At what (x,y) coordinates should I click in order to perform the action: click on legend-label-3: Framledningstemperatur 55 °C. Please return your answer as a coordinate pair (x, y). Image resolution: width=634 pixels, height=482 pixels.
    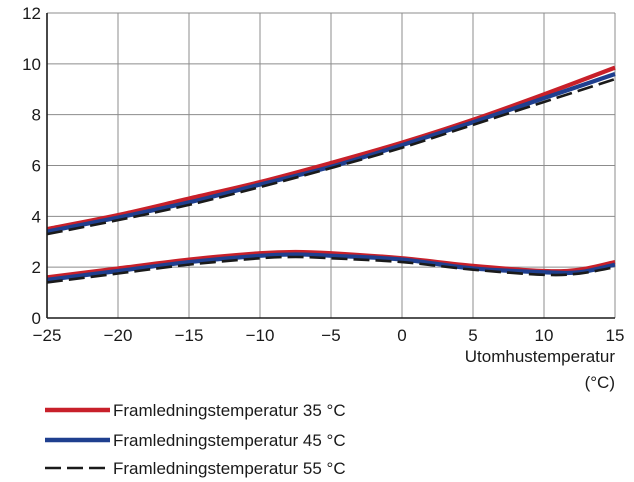
    Looking at the image, I should click on (229, 468).